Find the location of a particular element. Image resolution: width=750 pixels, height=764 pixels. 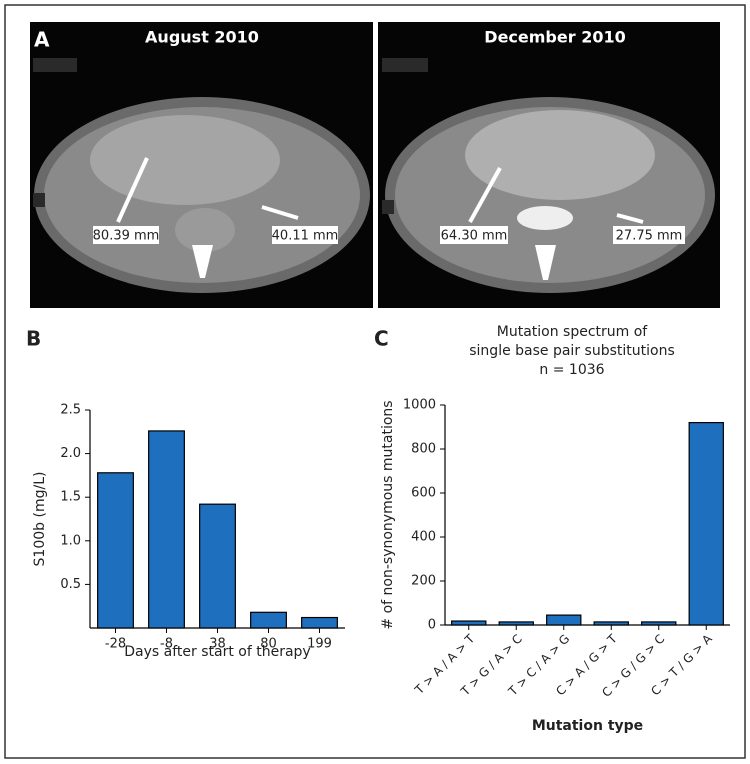

y-axis-label: S100b (mg/L) is located at coordinates (40, 519).